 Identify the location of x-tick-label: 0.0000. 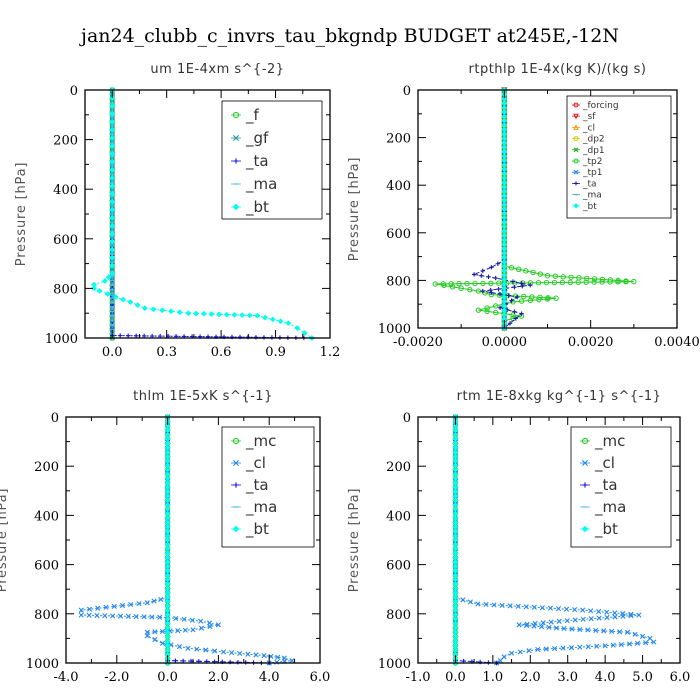
(505, 342).